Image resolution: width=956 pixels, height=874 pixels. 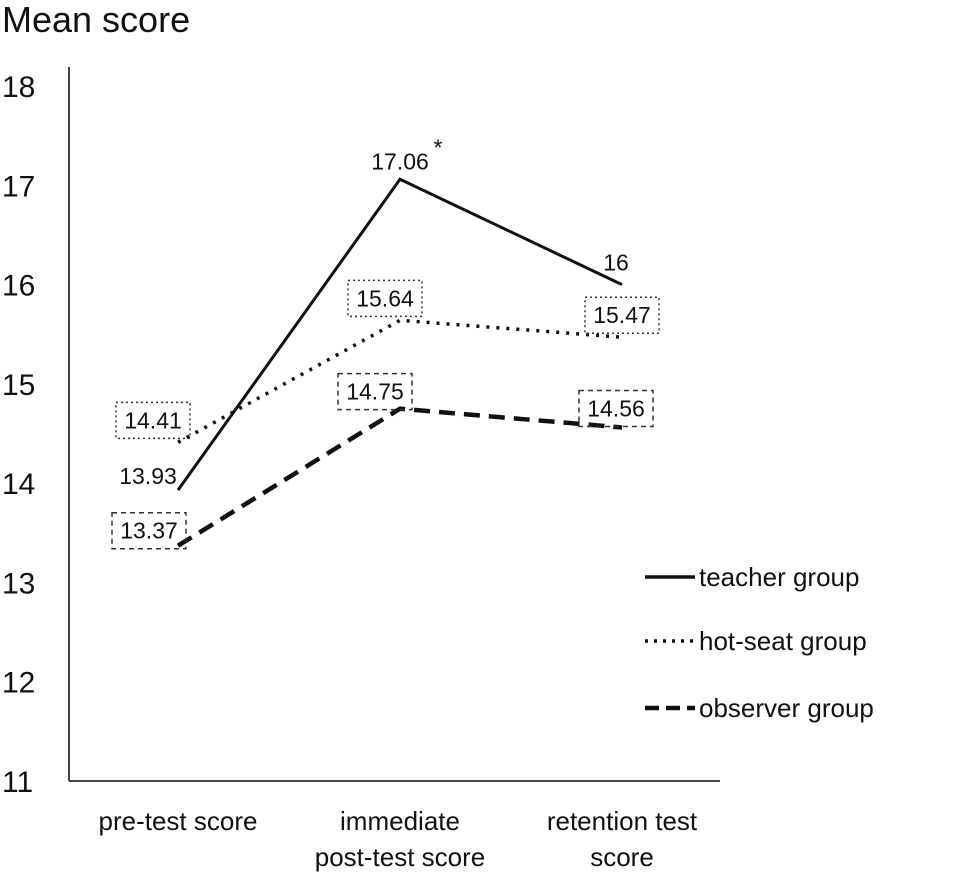 I want to click on y-tick-label: 12, so click(x=18, y=683).